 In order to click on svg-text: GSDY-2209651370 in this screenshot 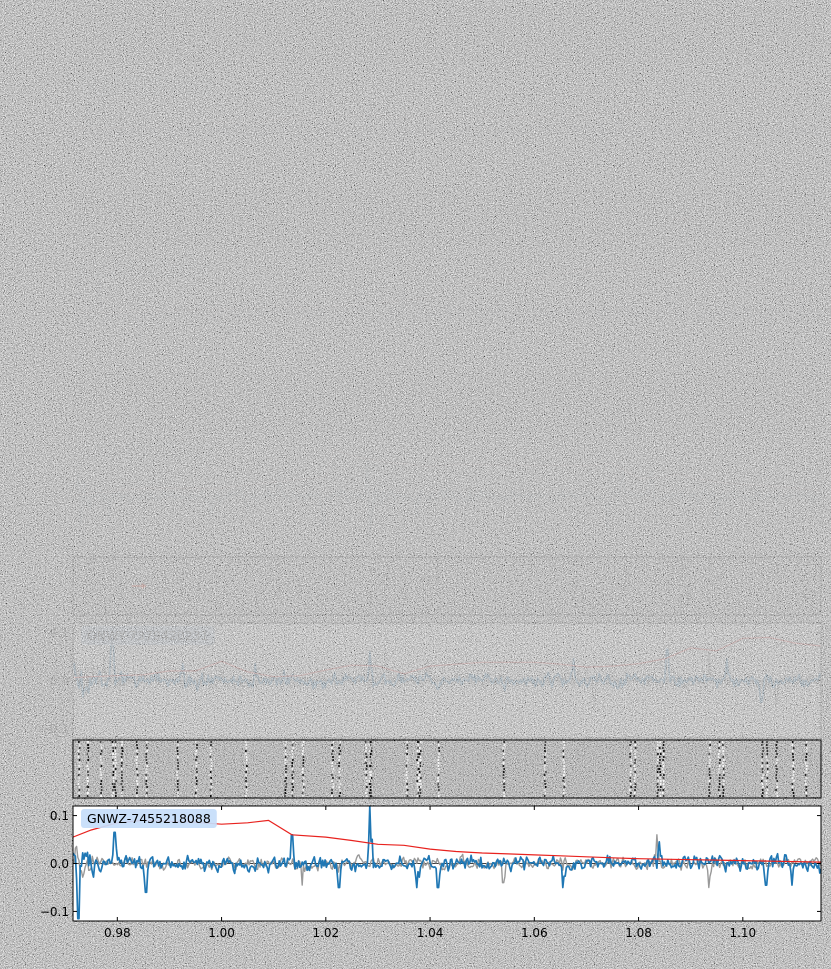, I will do `click(145, 268)`.